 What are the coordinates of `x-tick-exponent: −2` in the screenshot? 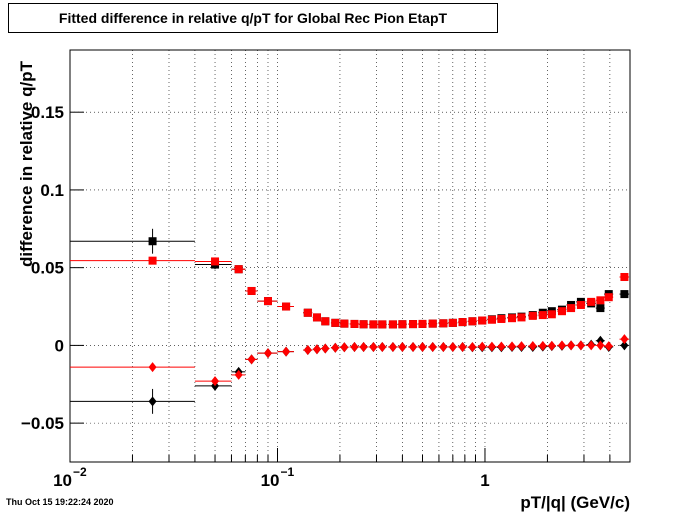 It's located at (80, 472).